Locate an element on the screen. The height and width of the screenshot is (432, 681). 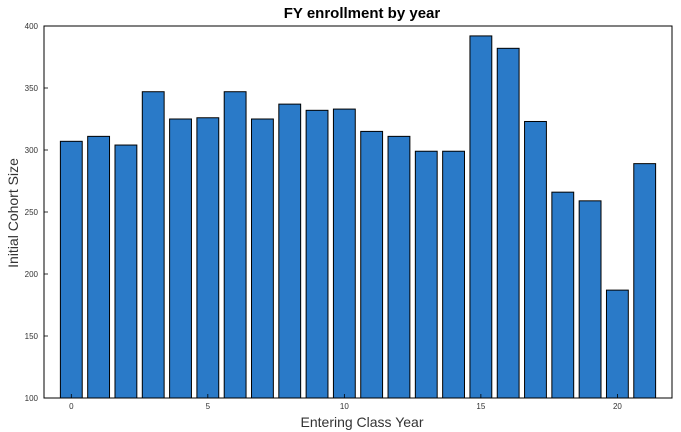
y-tick-label-100: 100 is located at coordinates (32, 398).